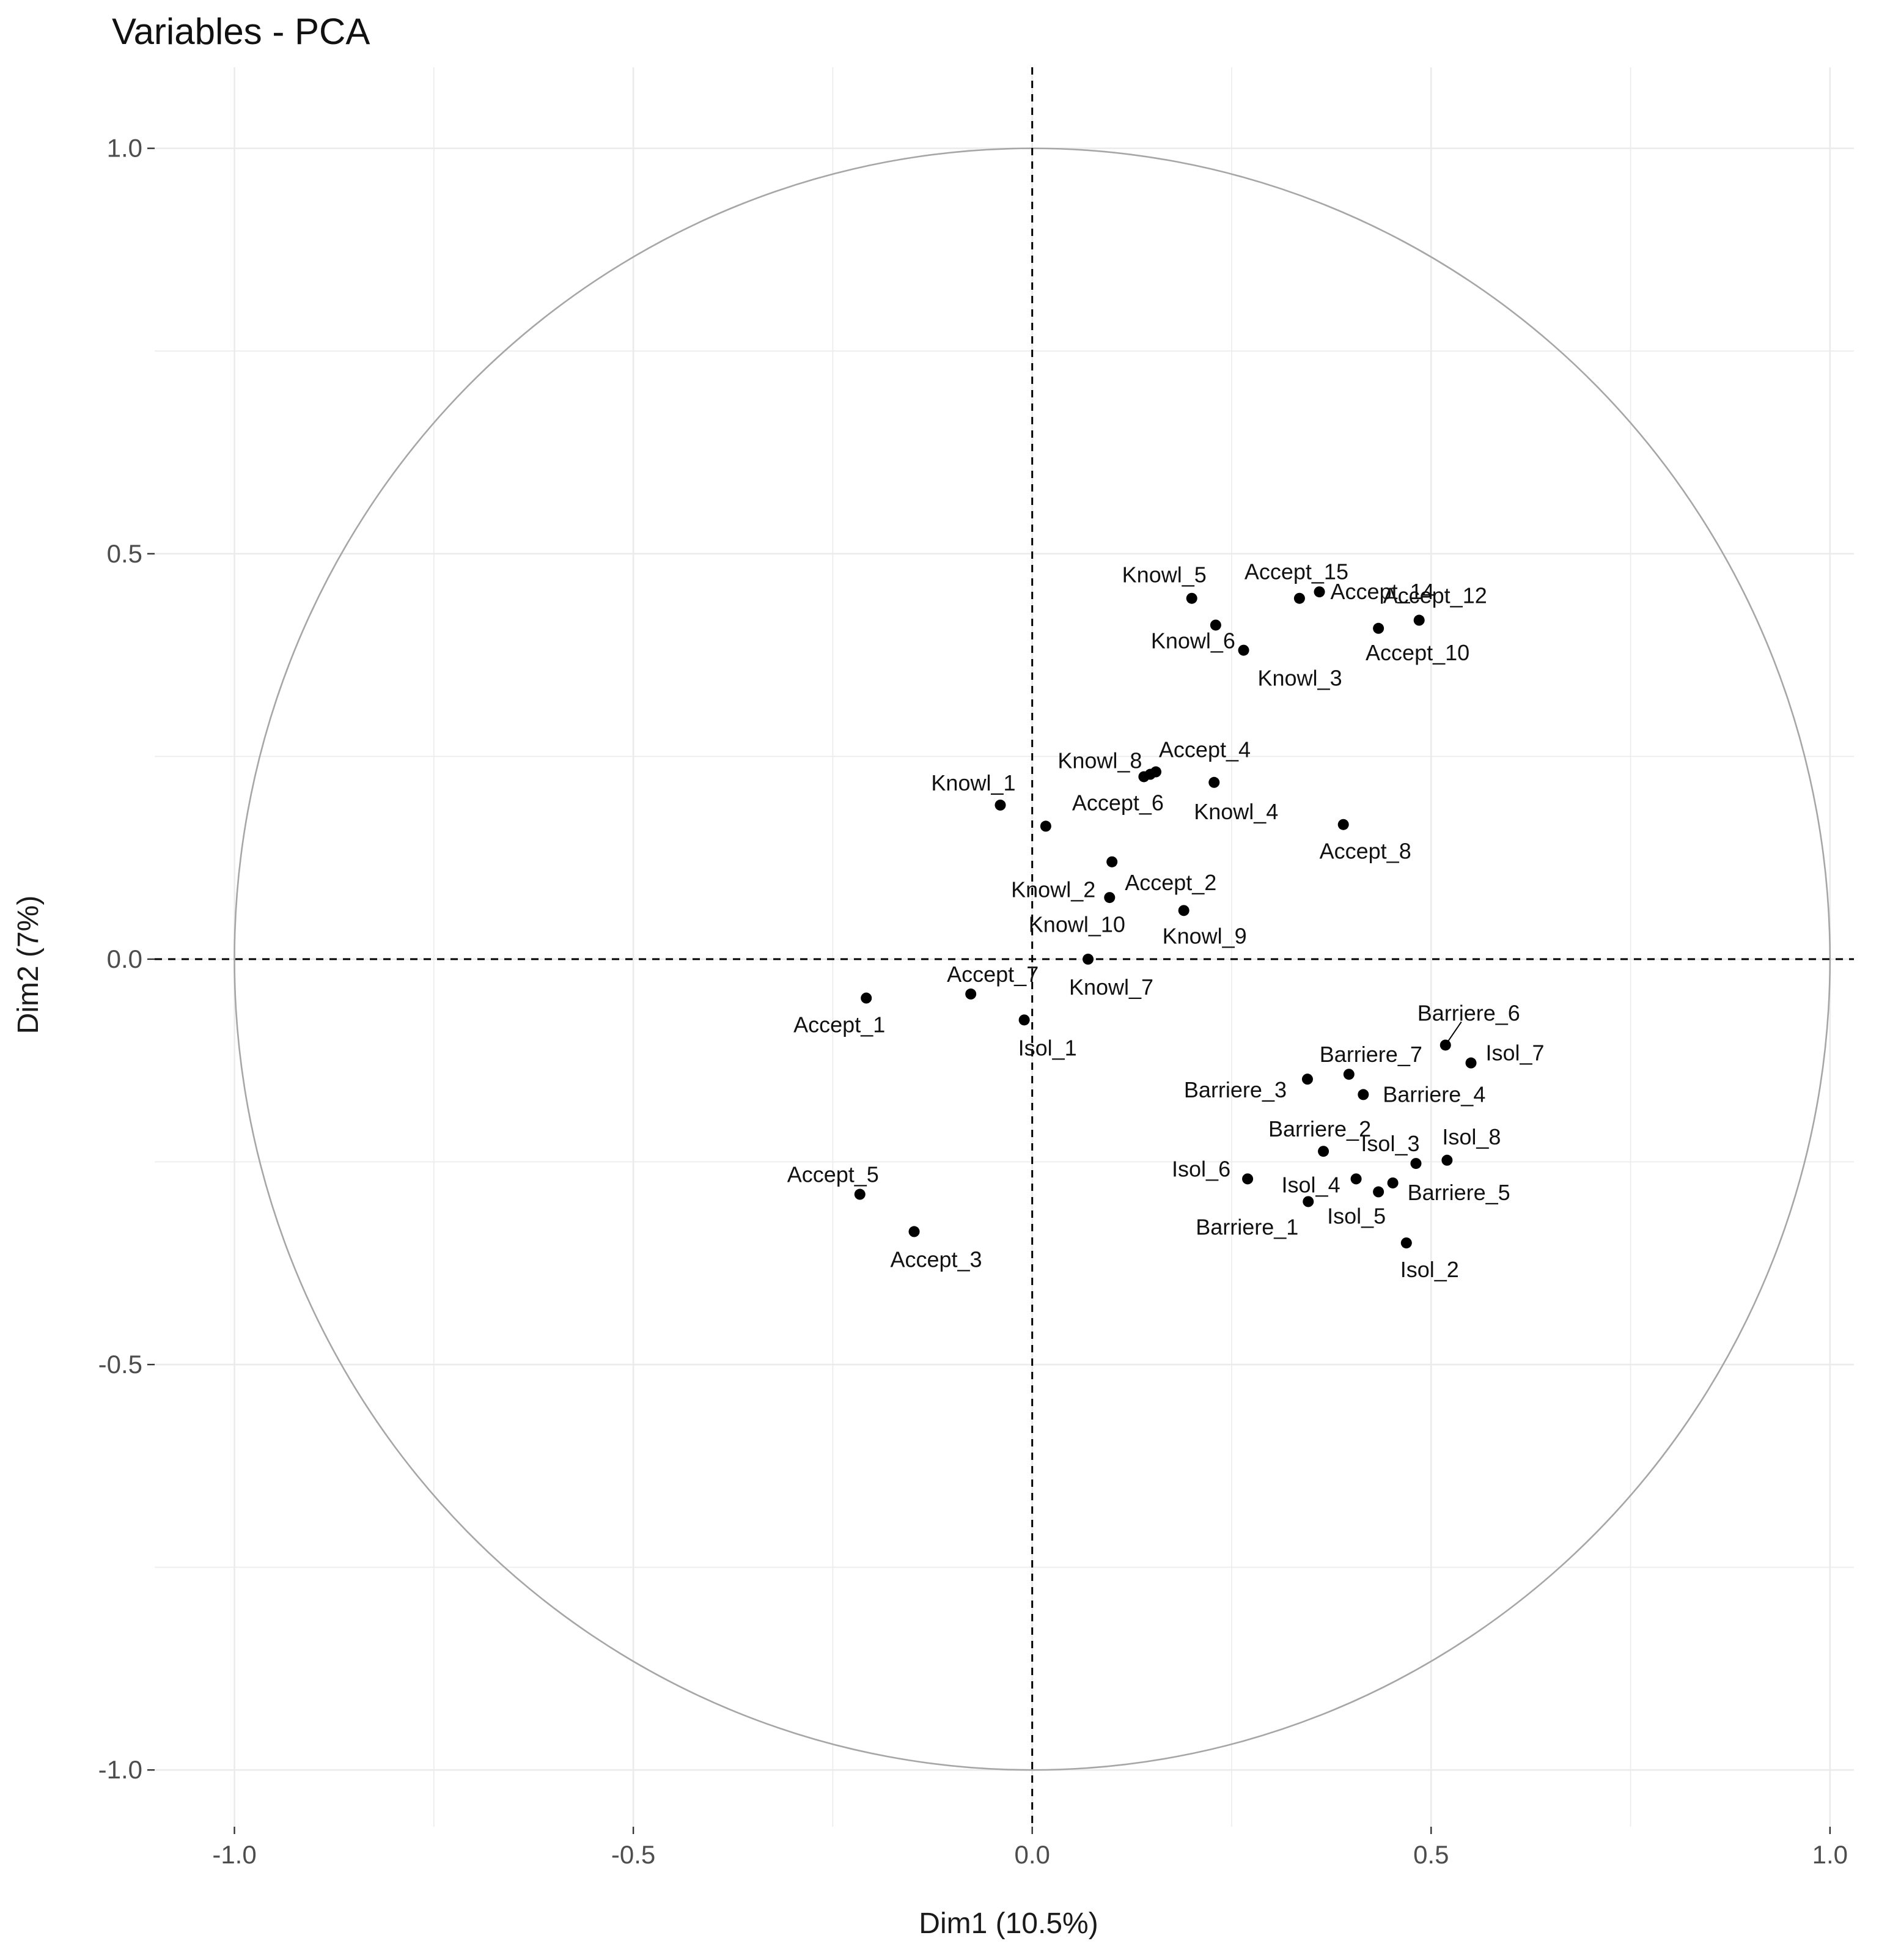 This screenshot has width=1901, height=1960. Describe the element at coordinates (936, 1259) in the screenshot. I see `label-accept-3: Accept_3` at that location.